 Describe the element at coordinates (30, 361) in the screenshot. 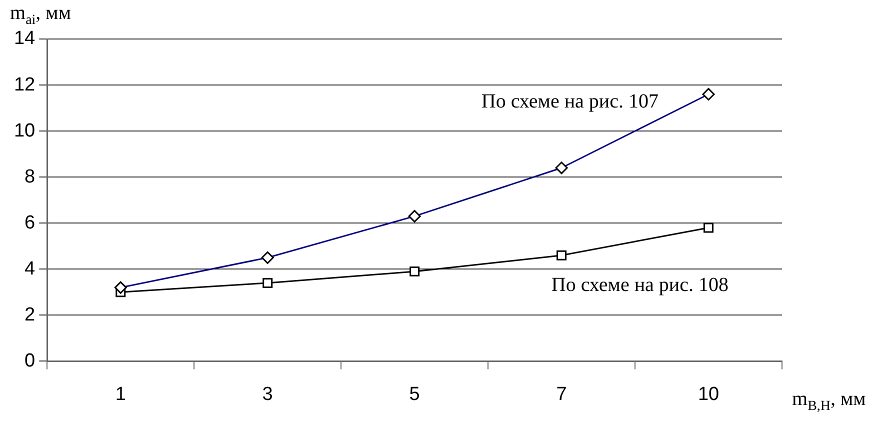

I see `y-tick-label: 0` at that location.